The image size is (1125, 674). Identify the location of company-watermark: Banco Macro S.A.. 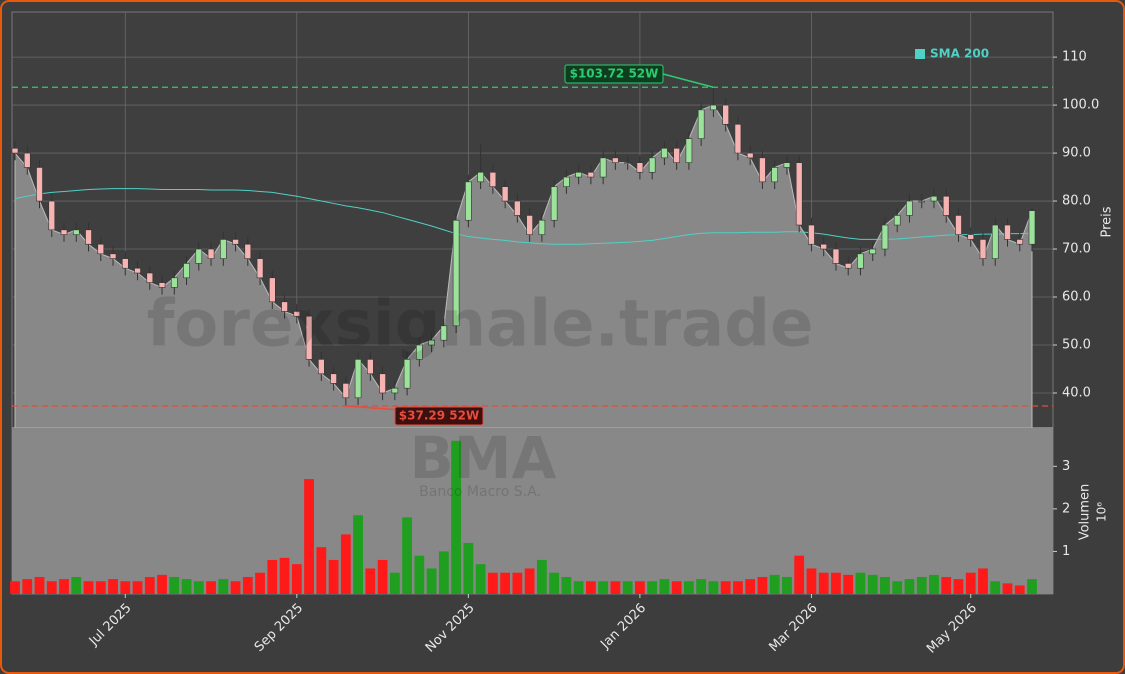
(480, 492).